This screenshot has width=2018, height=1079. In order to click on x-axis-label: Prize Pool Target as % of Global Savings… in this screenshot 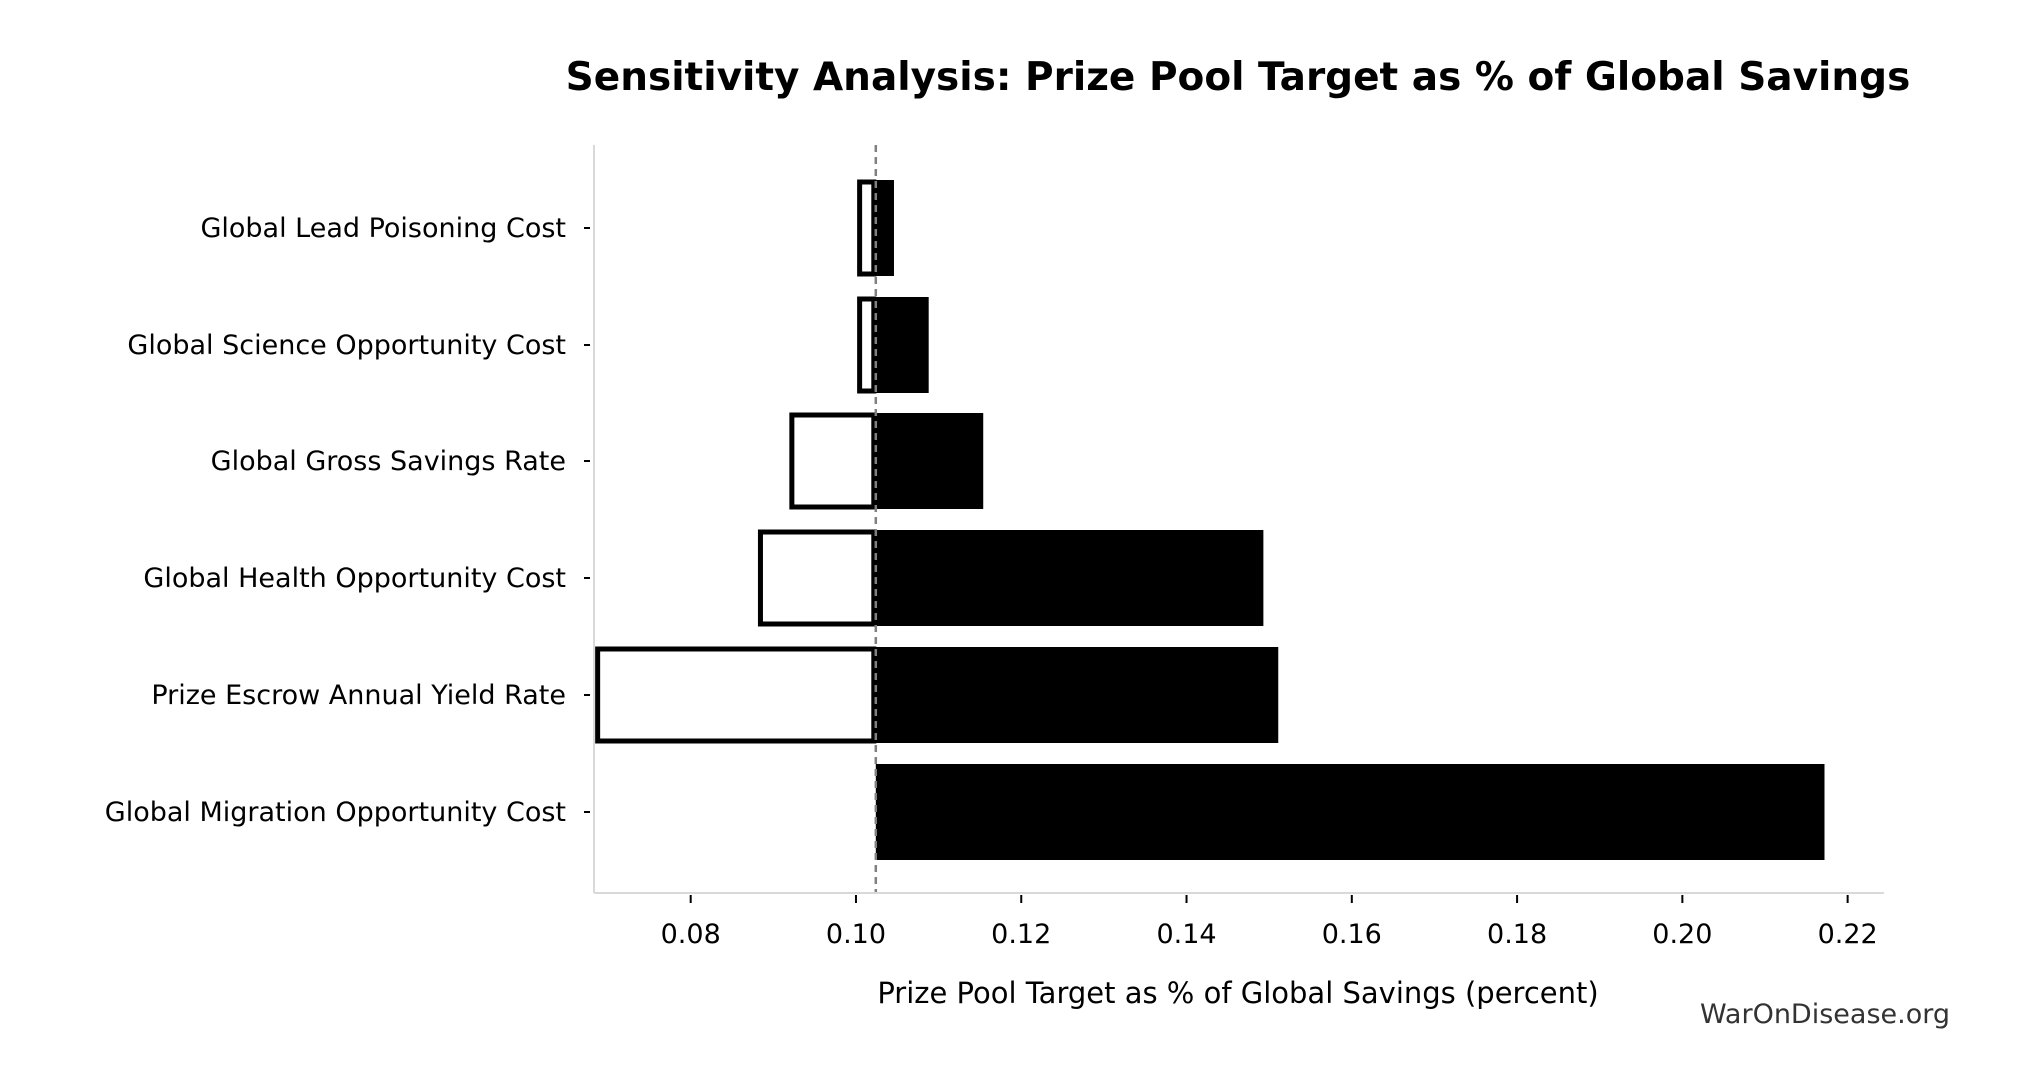, I will do `click(1237, 993)`.